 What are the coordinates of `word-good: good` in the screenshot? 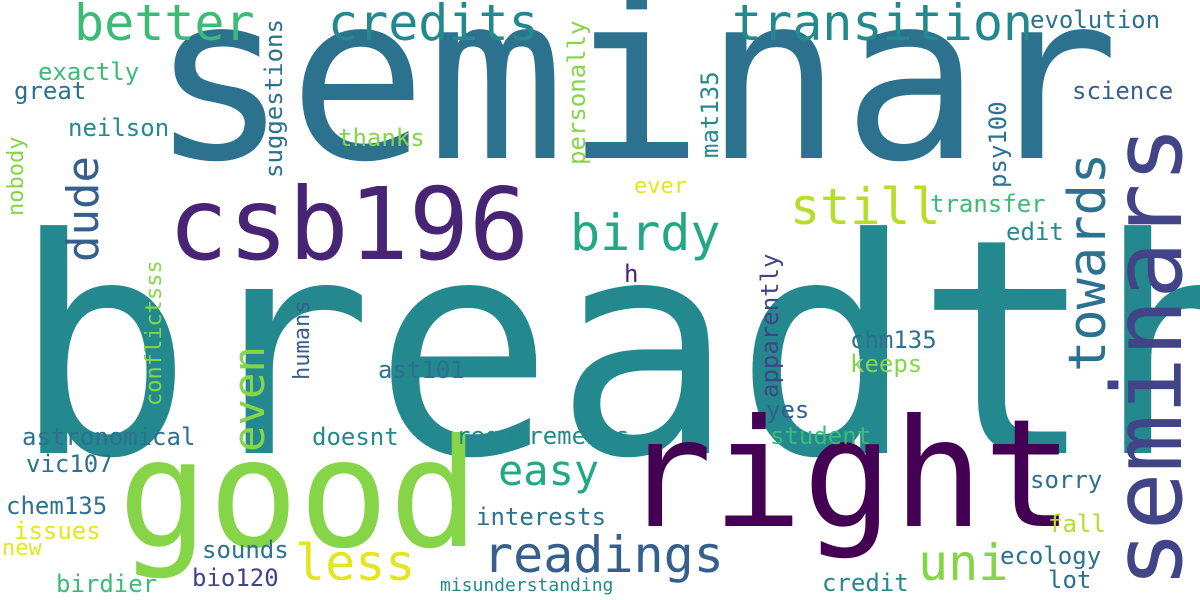 It's located at (299, 495).